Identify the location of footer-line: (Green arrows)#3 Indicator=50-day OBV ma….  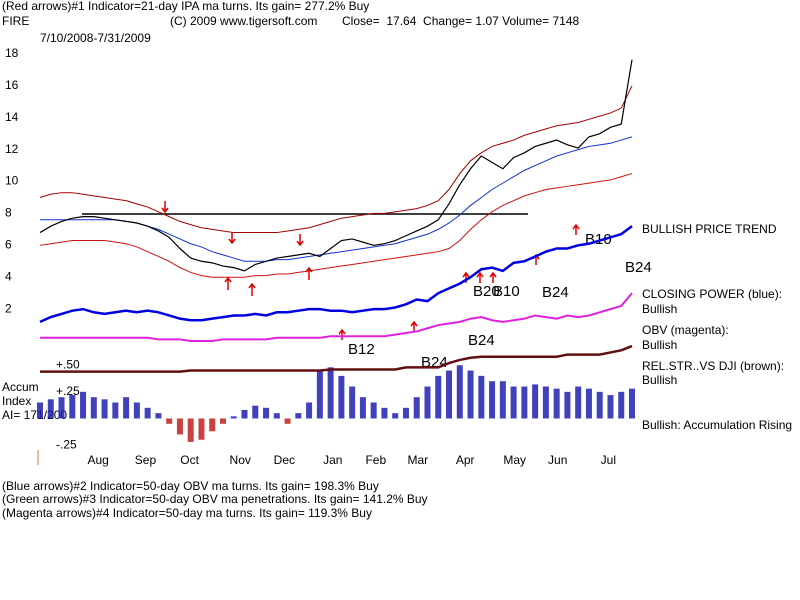
(215, 499).